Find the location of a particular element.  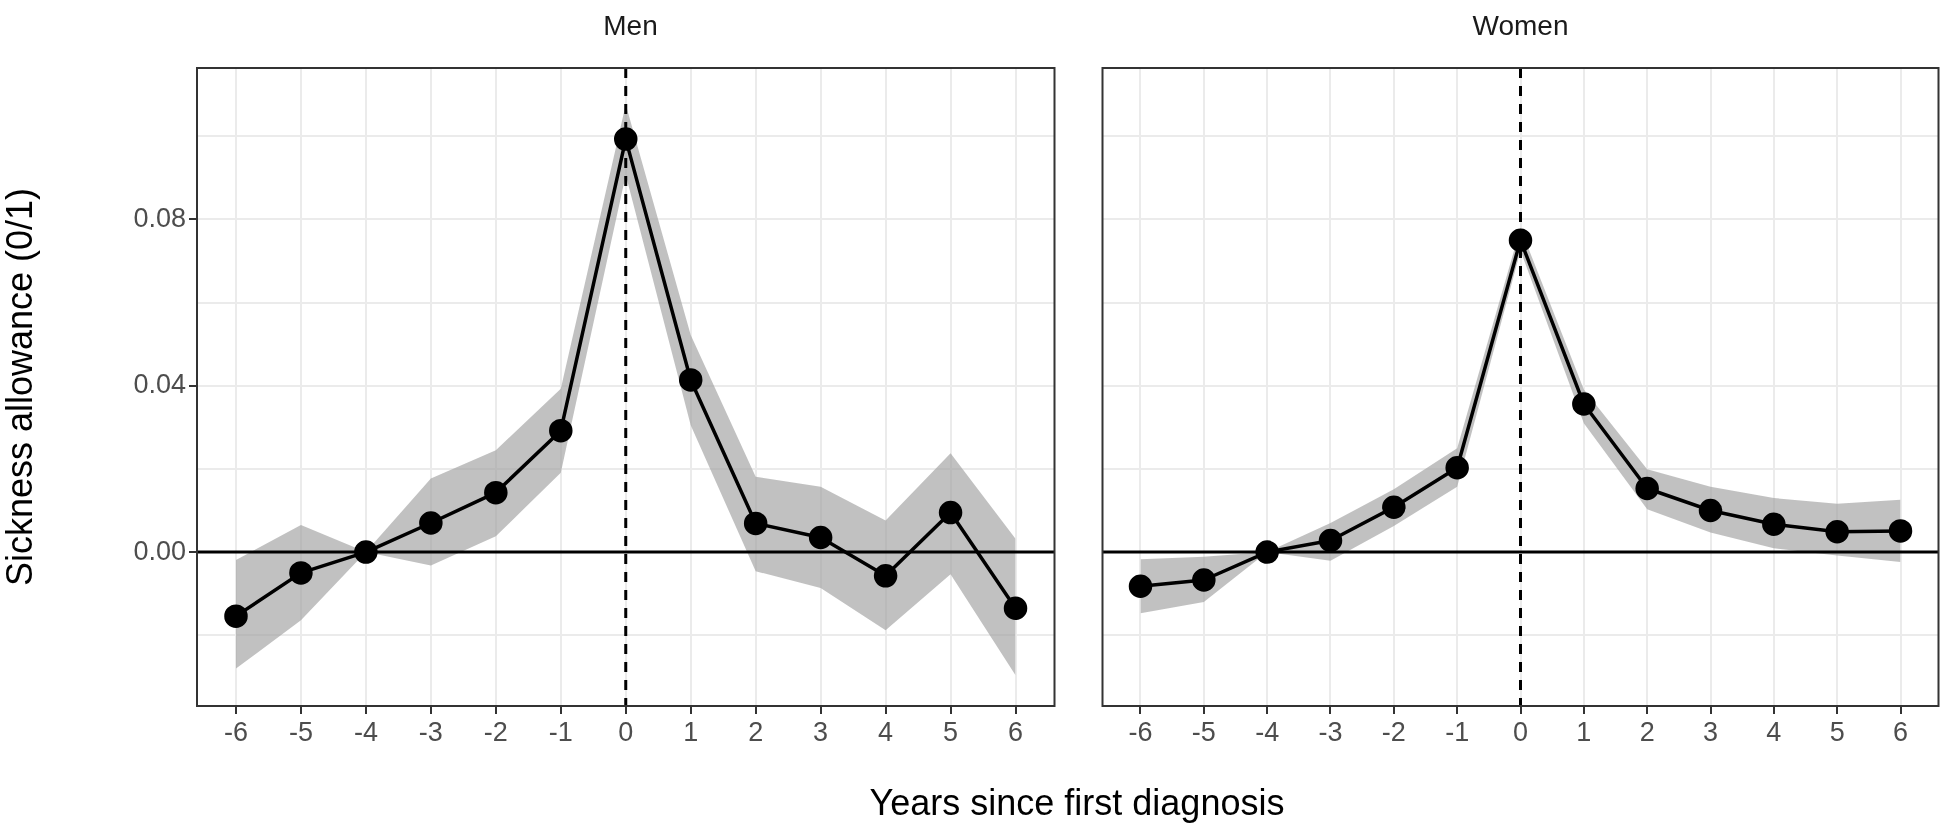

y-axis-title: Sickness allowance (0/1) is located at coordinates (20, 387).